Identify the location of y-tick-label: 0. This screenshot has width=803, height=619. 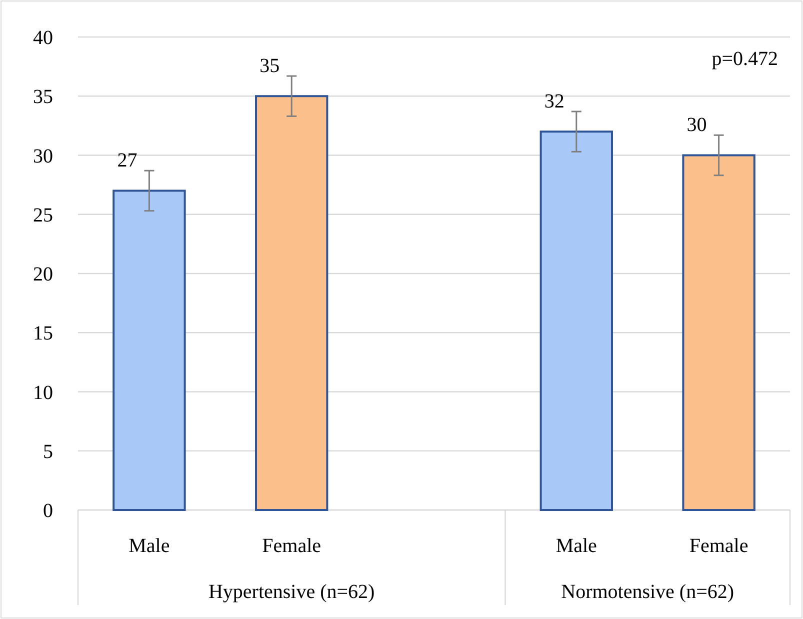
(48, 511).